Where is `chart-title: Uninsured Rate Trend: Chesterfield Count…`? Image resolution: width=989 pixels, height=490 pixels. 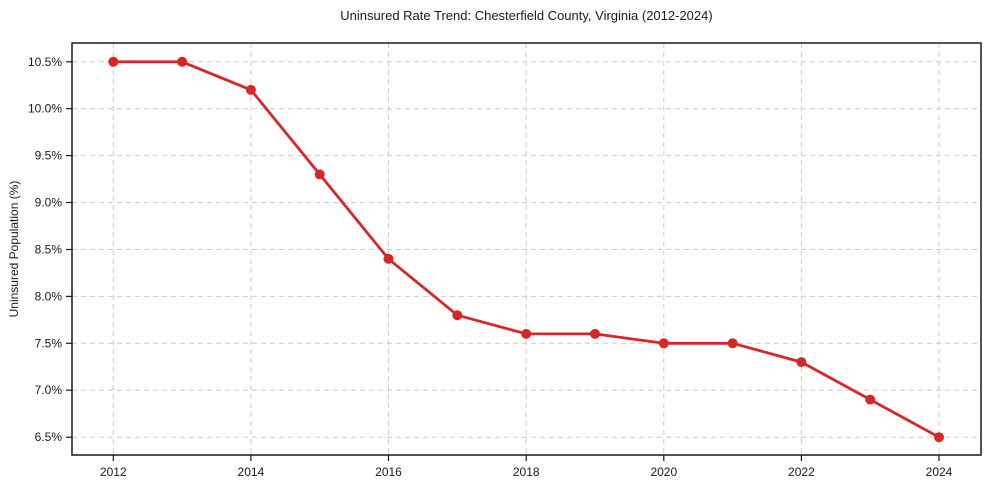
chart-title: Uninsured Rate Trend: Chesterfield Count… is located at coordinates (526, 15).